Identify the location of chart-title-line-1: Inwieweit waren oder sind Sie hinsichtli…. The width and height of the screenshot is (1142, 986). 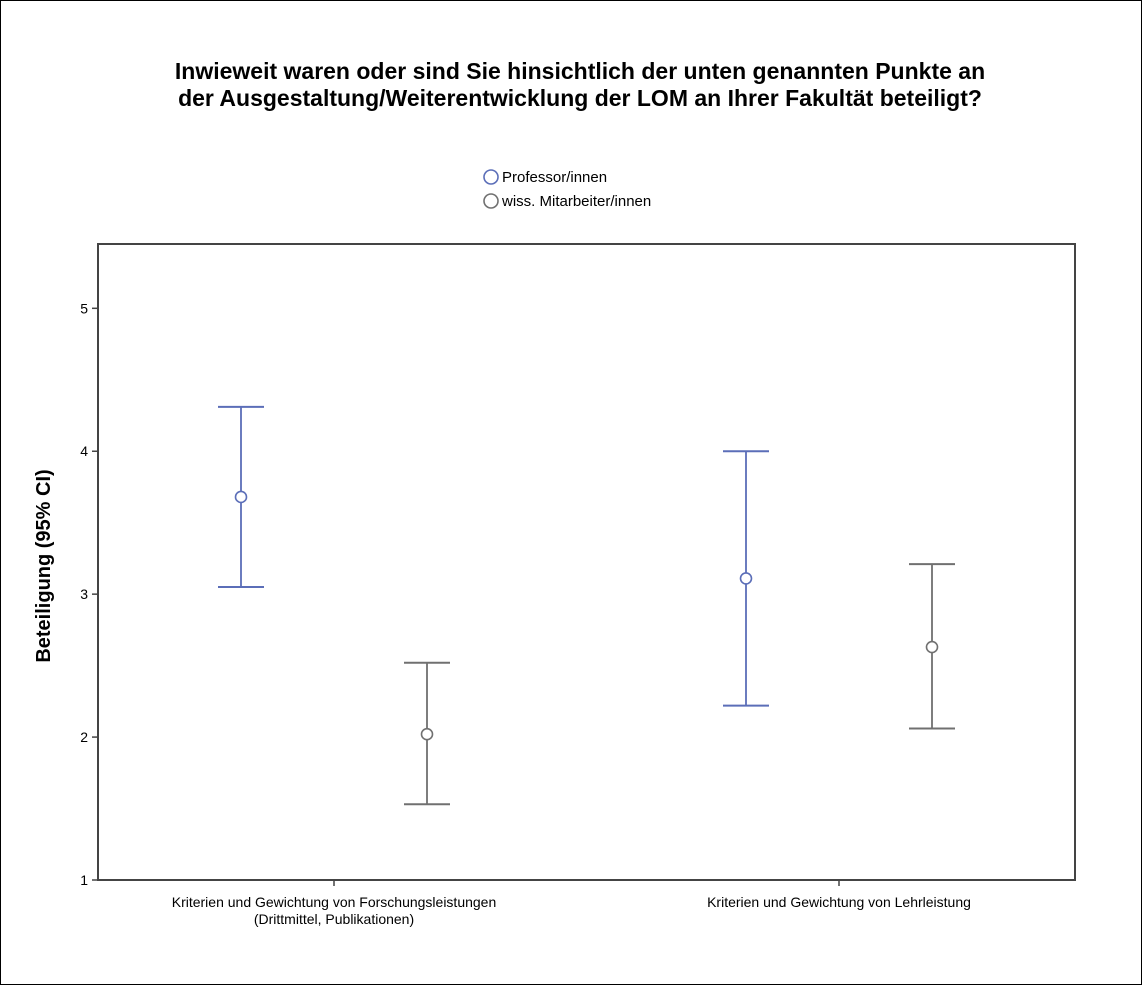
(580, 71).